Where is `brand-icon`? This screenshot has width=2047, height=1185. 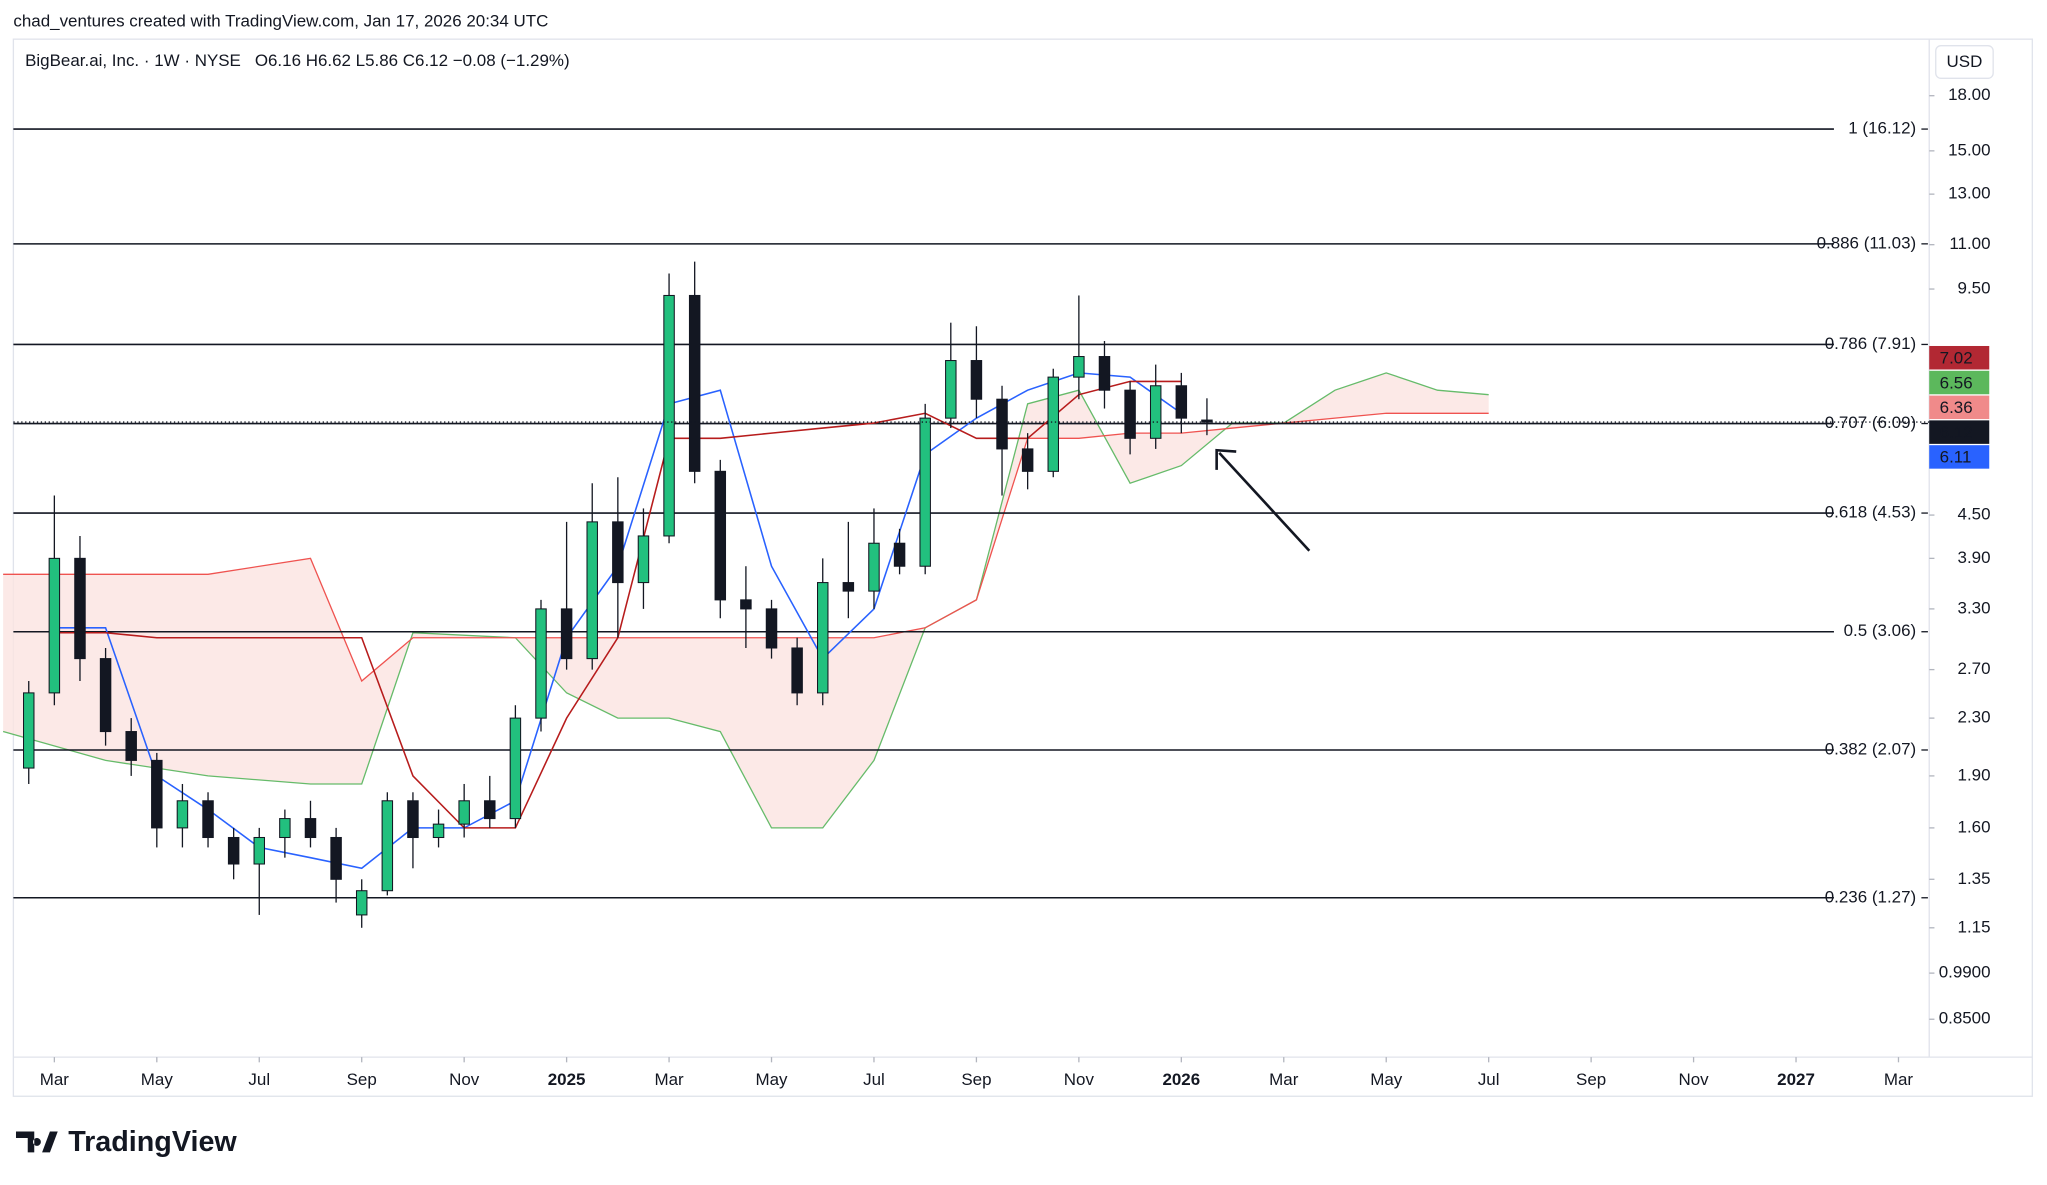 brand-icon is located at coordinates (36, 1142).